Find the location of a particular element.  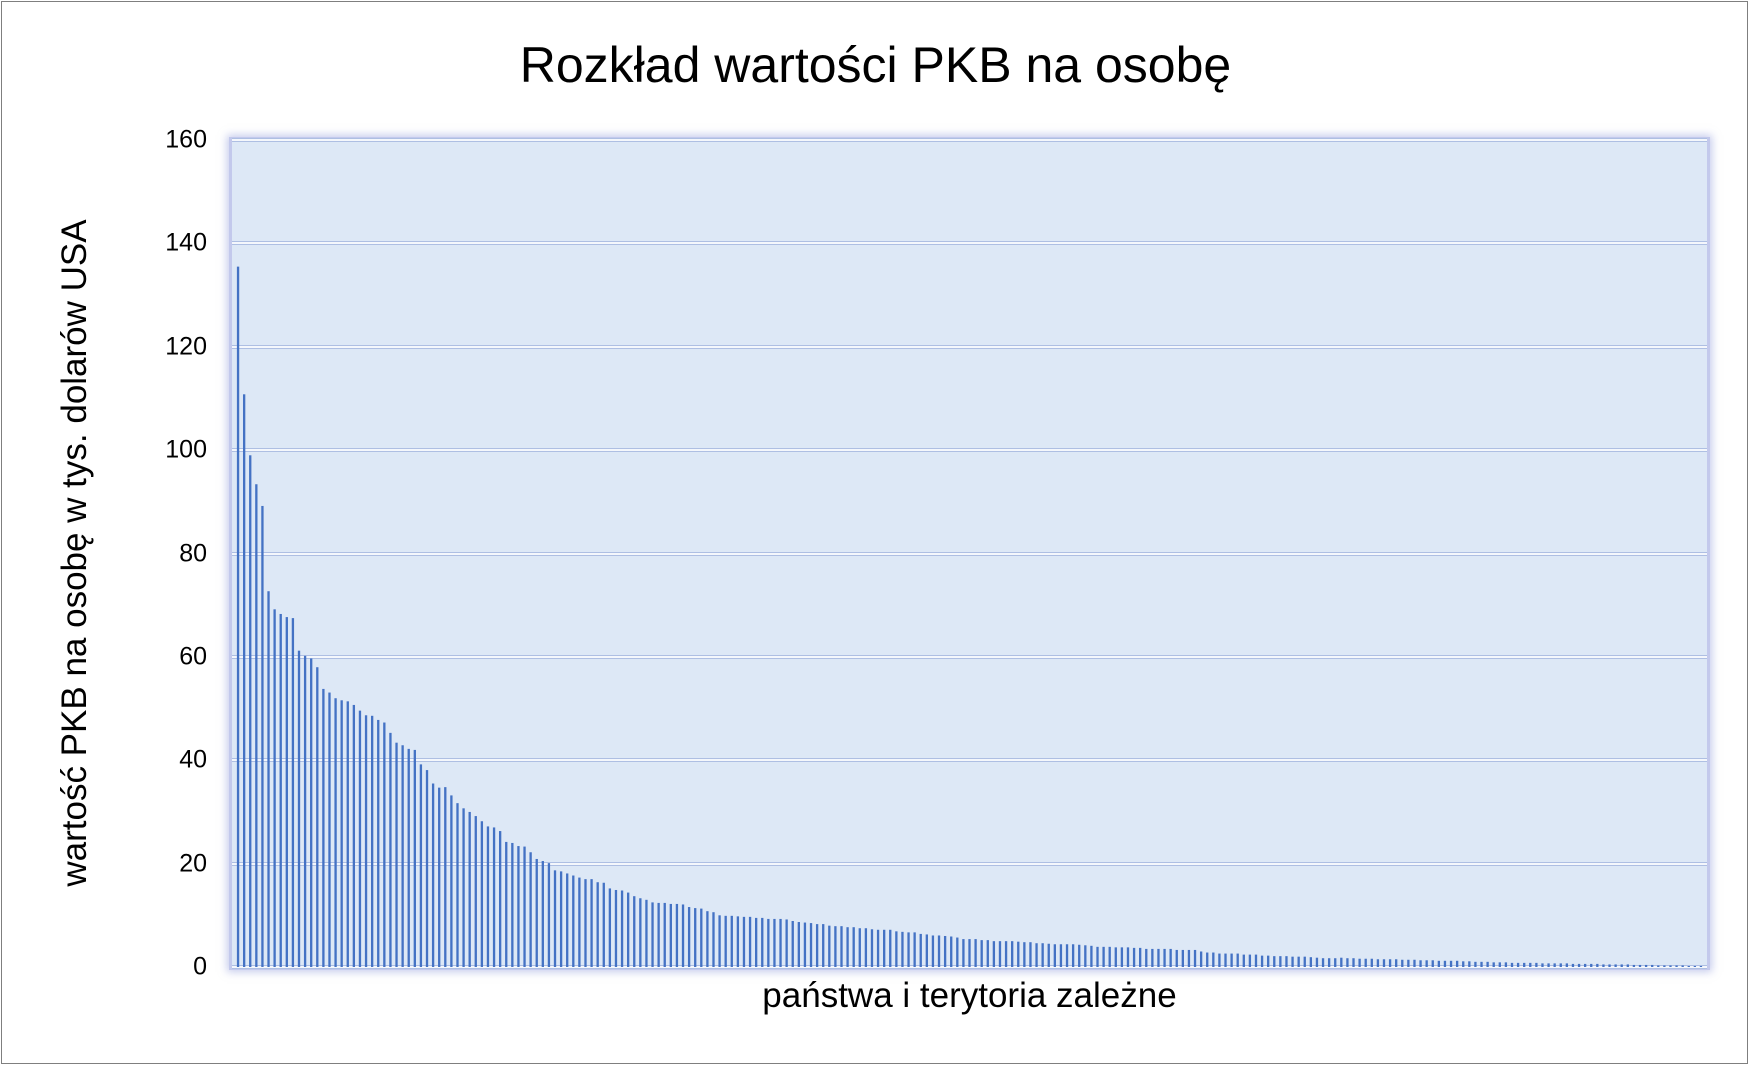

y-tick-label: 40 is located at coordinates (193, 759).